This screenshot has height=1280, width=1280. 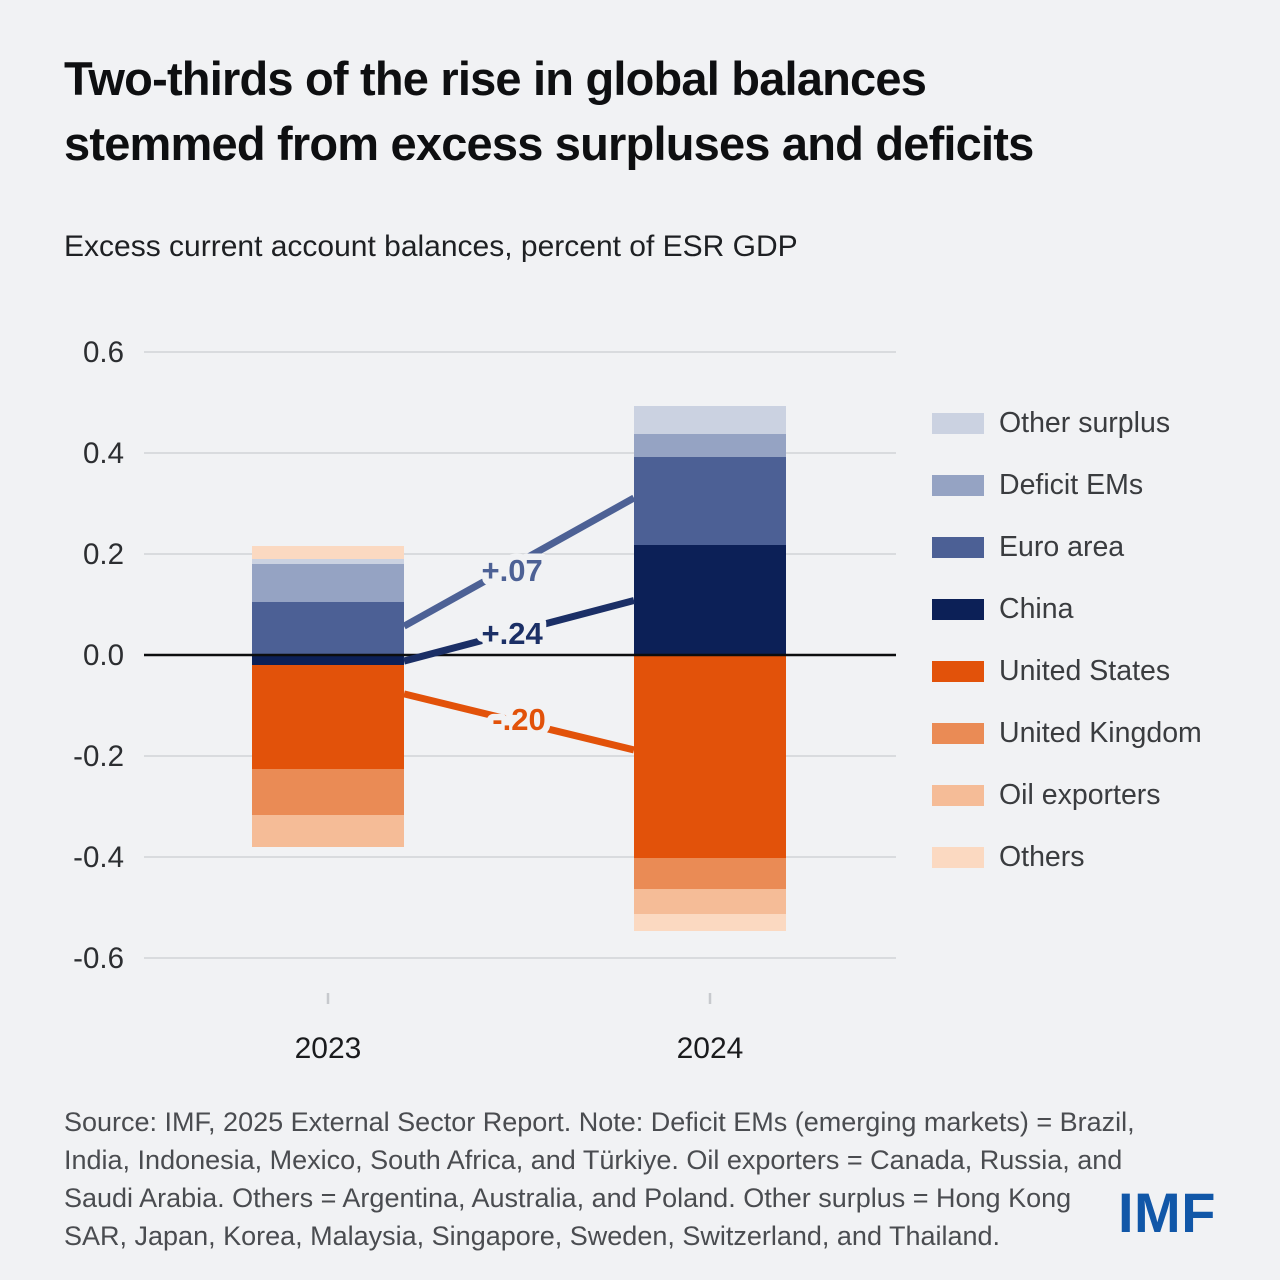 I want to click on legend-label-oil_exporters: Oil exporters, so click(x=1080, y=794).